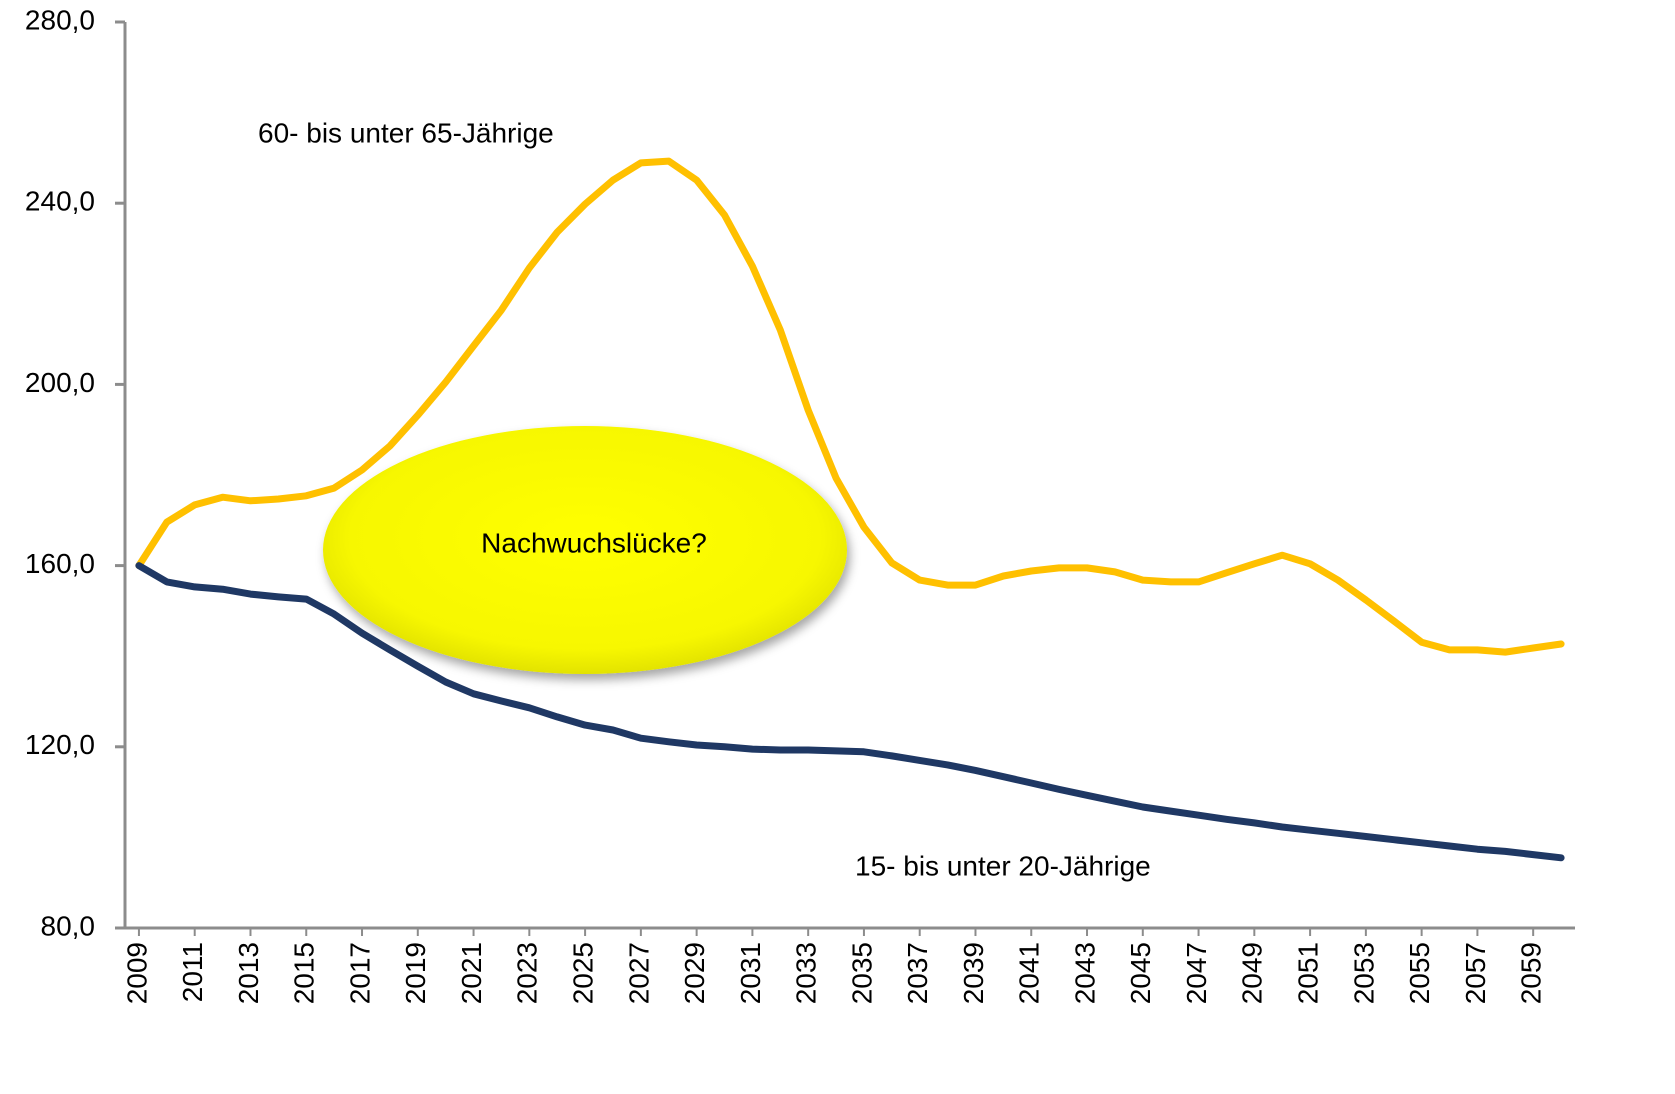 This screenshot has width=1675, height=1094. Describe the element at coordinates (1419, 973) in the screenshot. I see `x-tick-label: 2055` at that location.